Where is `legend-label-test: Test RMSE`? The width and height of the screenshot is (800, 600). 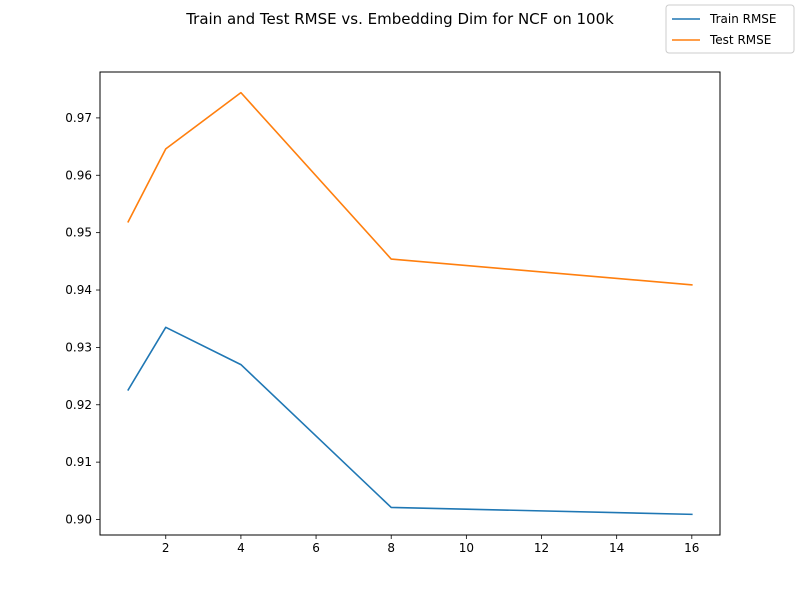 legend-label-test: Test RMSE is located at coordinates (740, 40).